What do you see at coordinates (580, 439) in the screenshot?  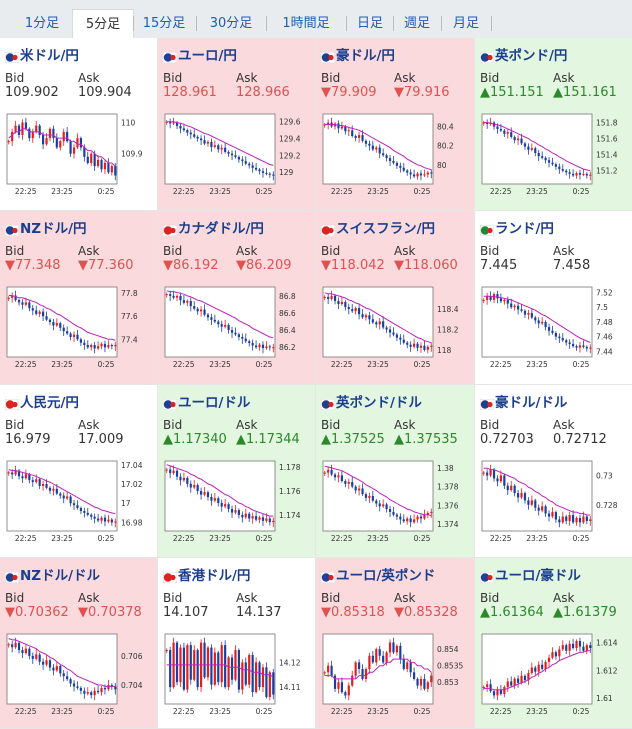 I see `ask-price: 0.72712` at bounding box center [580, 439].